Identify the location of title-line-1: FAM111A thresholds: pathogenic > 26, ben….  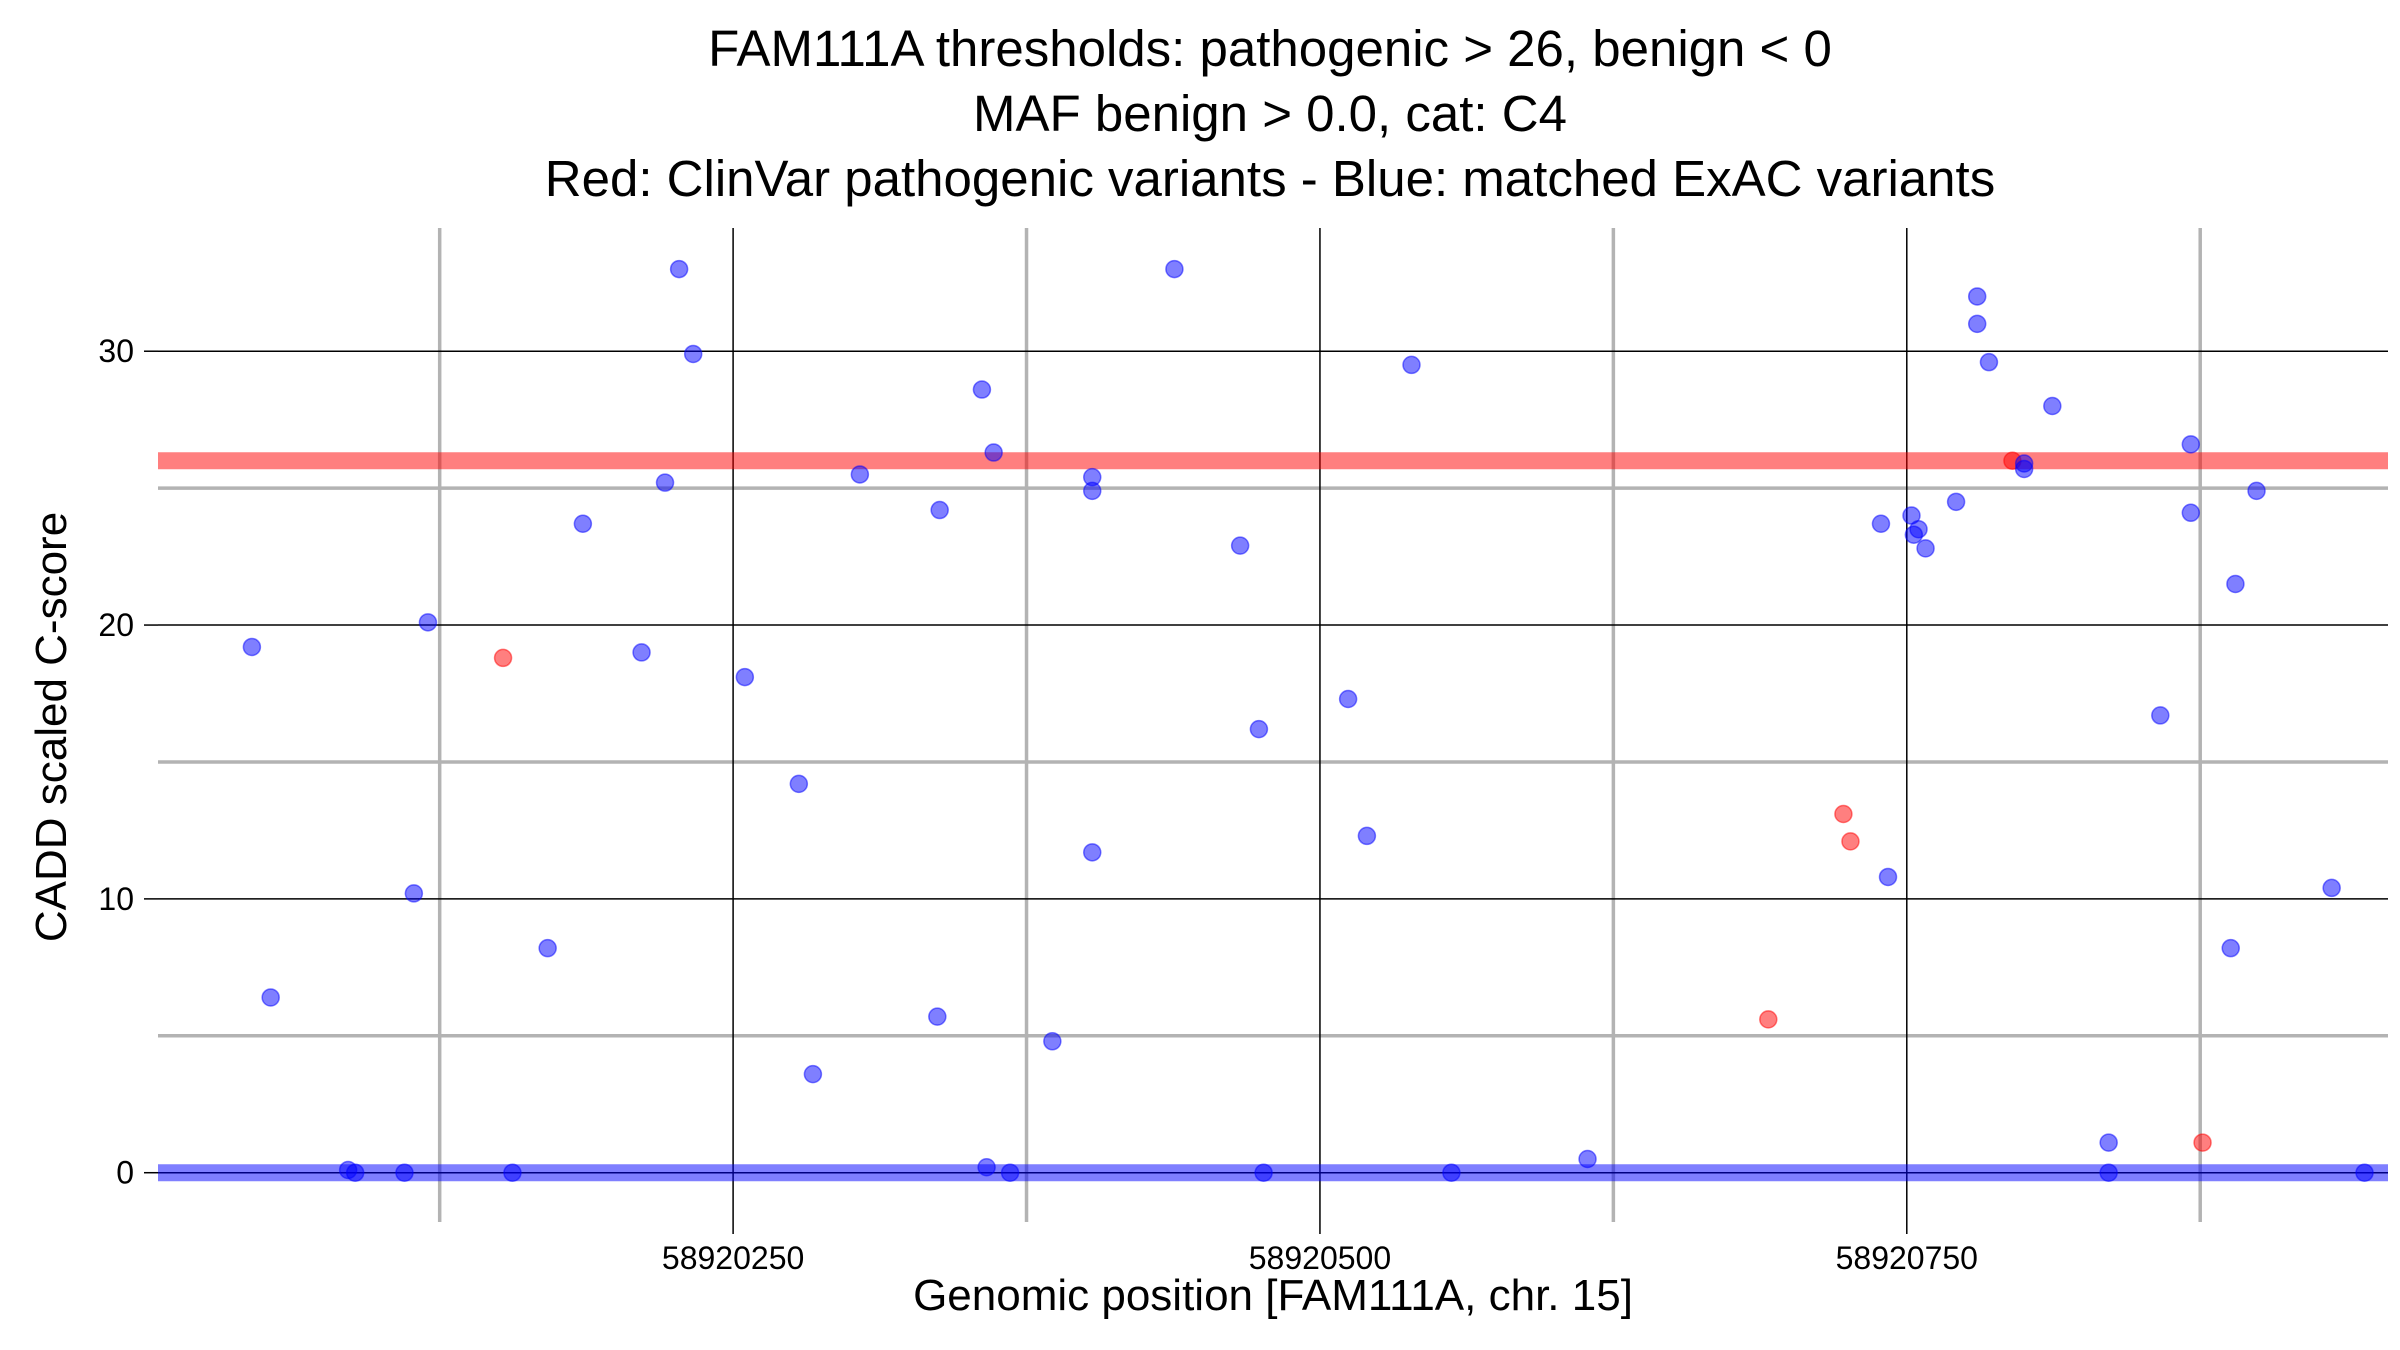
(1270, 48).